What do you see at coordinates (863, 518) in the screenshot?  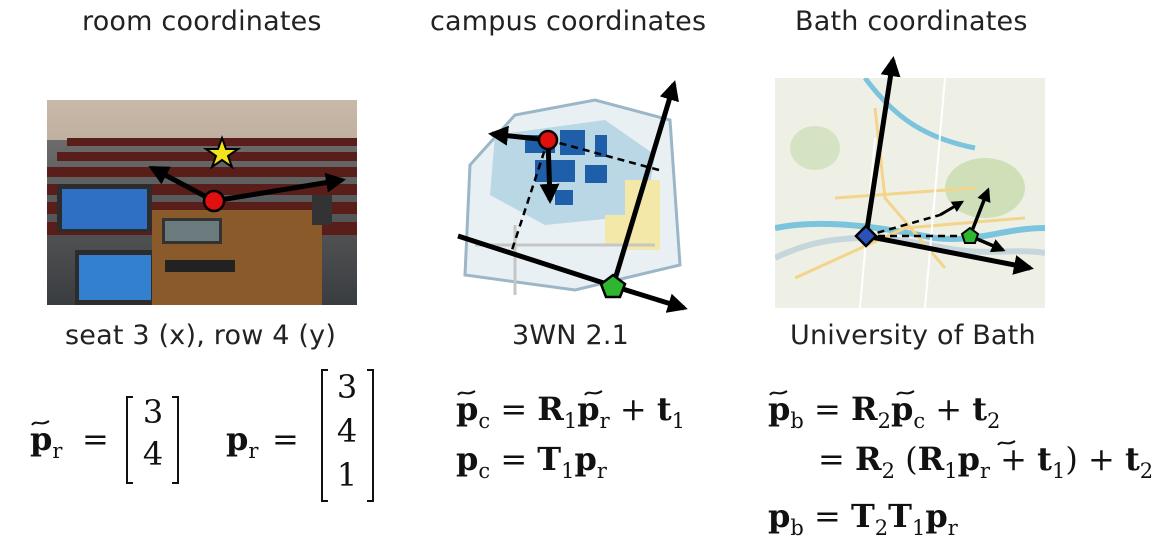 I see `bath-equation-3: pb = T2T1pr` at bounding box center [863, 518].